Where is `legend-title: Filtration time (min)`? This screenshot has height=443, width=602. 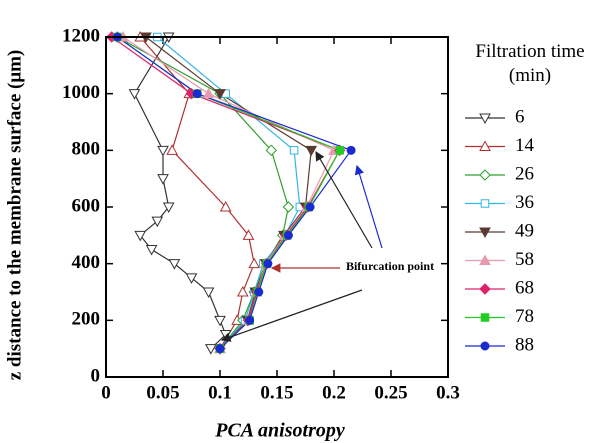 legend-title: Filtration time (min) is located at coordinates (530, 63).